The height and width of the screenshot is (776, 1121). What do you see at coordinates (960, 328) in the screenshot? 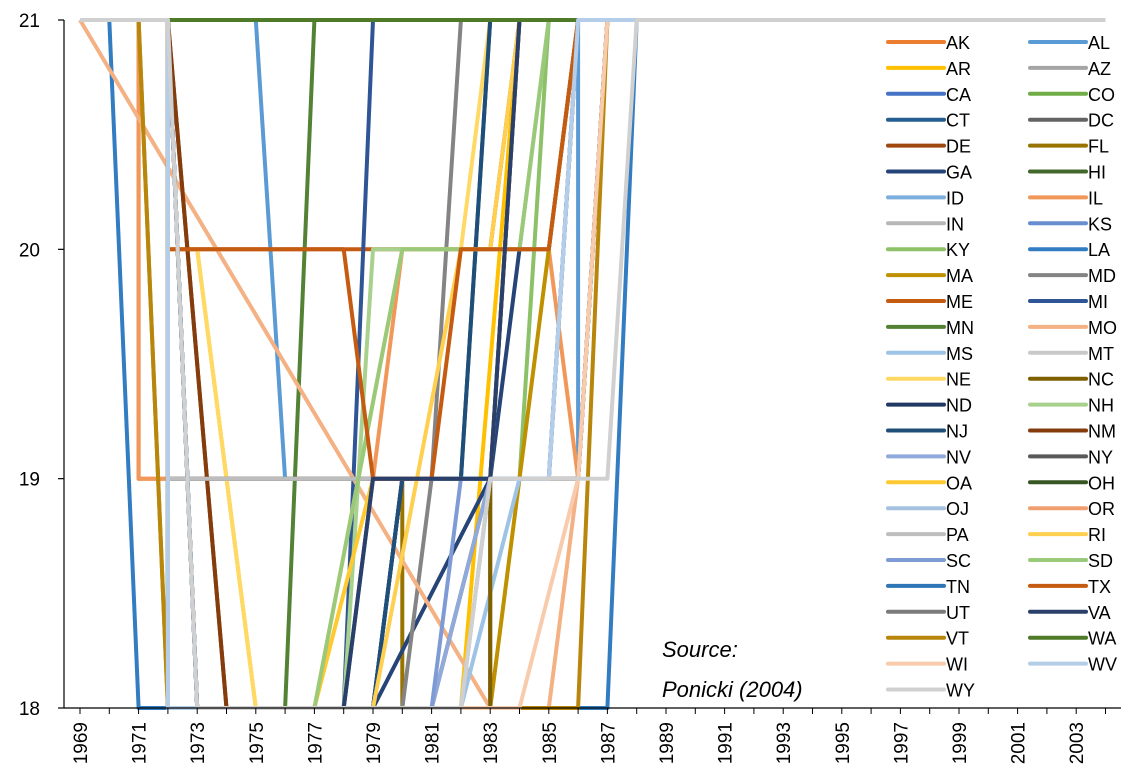
I see `legend-label-mn: MN` at bounding box center [960, 328].